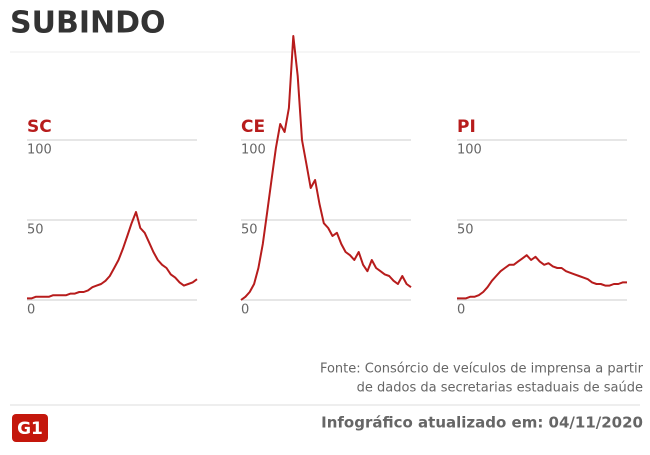 This screenshot has width=650, height=455. I want to click on logo-box, so click(30, 428).